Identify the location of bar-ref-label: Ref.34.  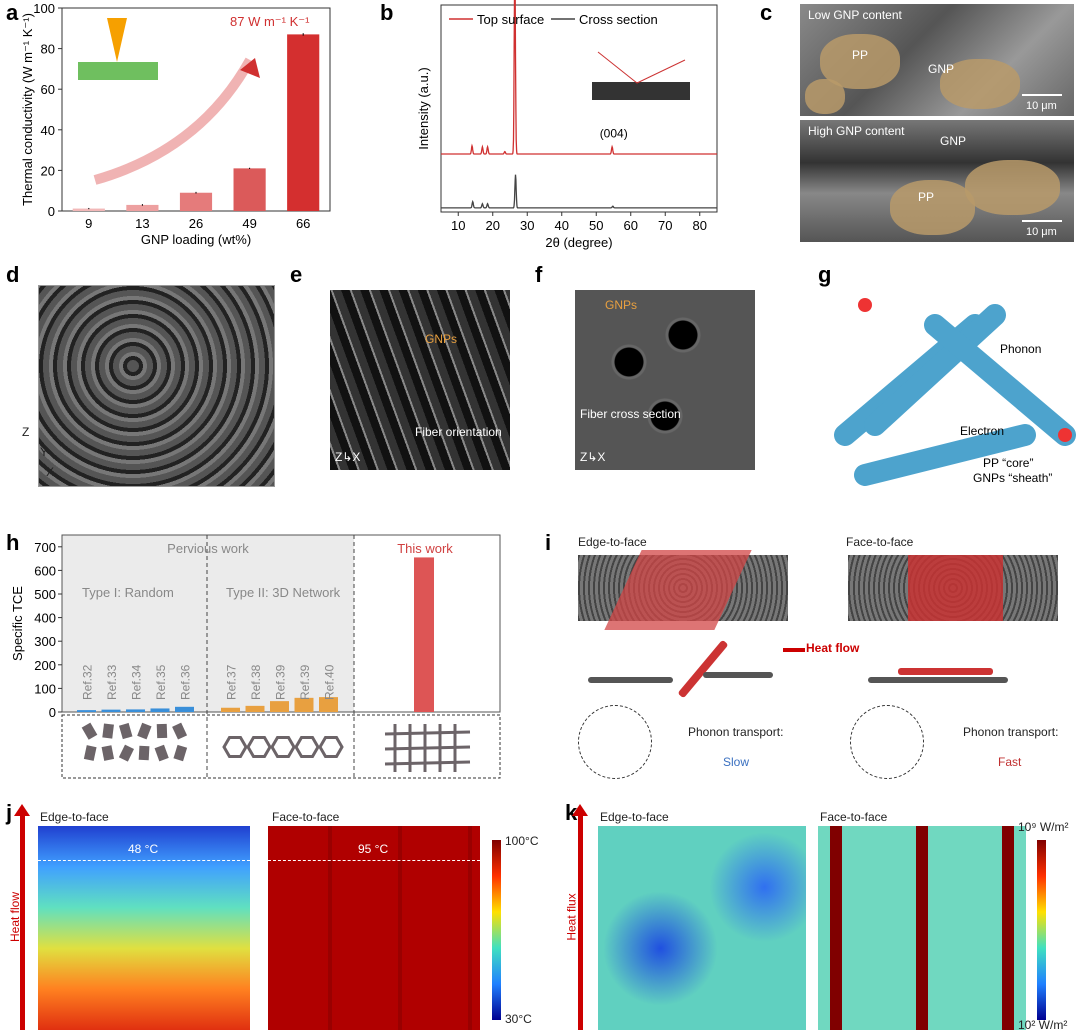
(137, 682).